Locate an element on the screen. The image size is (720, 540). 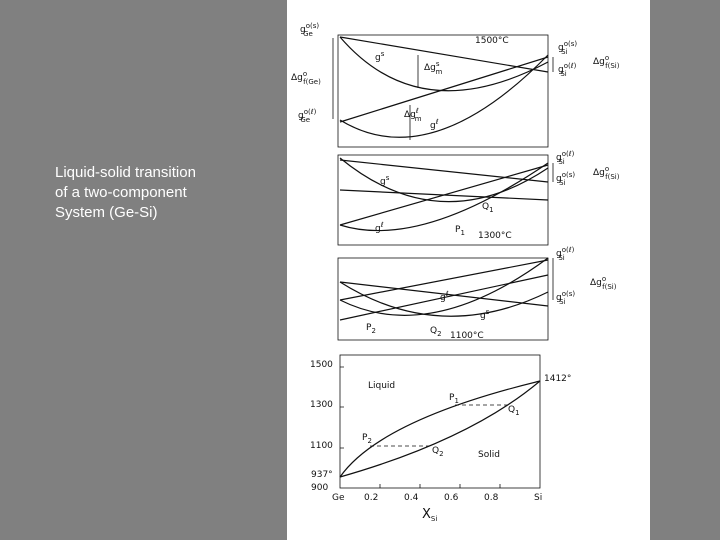
label-b: P is located at coordinates (369, 328).